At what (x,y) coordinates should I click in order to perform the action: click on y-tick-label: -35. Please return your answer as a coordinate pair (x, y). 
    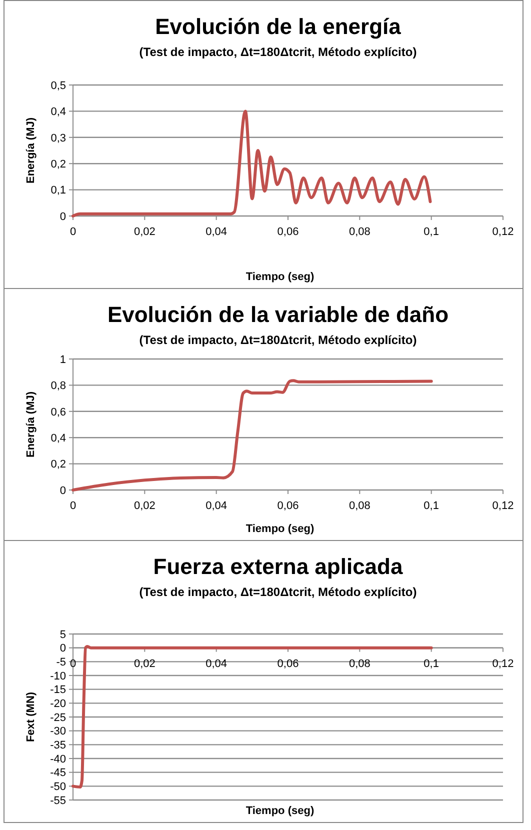
    Looking at the image, I should click on (58, 746).